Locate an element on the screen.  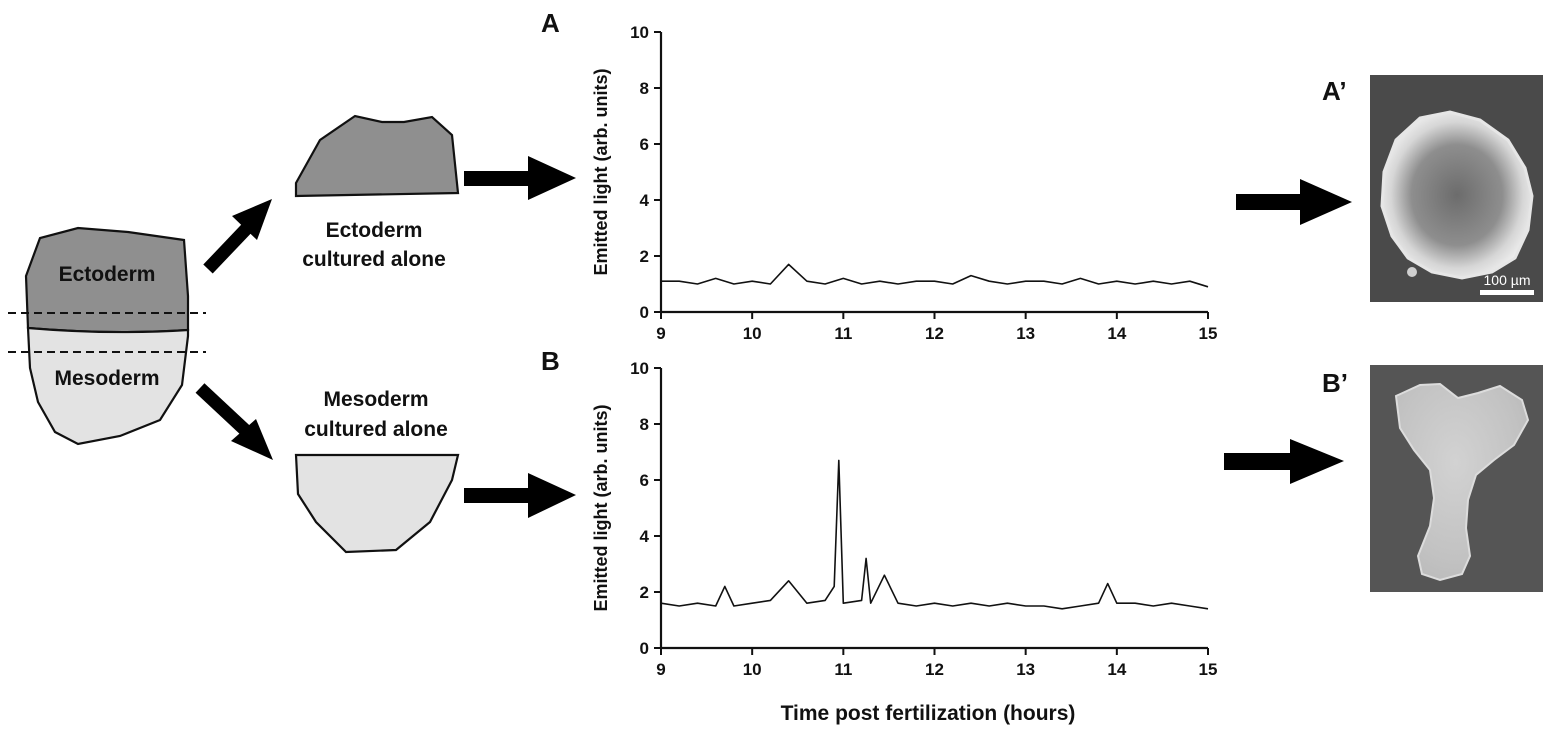
split-arrows is located at coordinates (234, 329).